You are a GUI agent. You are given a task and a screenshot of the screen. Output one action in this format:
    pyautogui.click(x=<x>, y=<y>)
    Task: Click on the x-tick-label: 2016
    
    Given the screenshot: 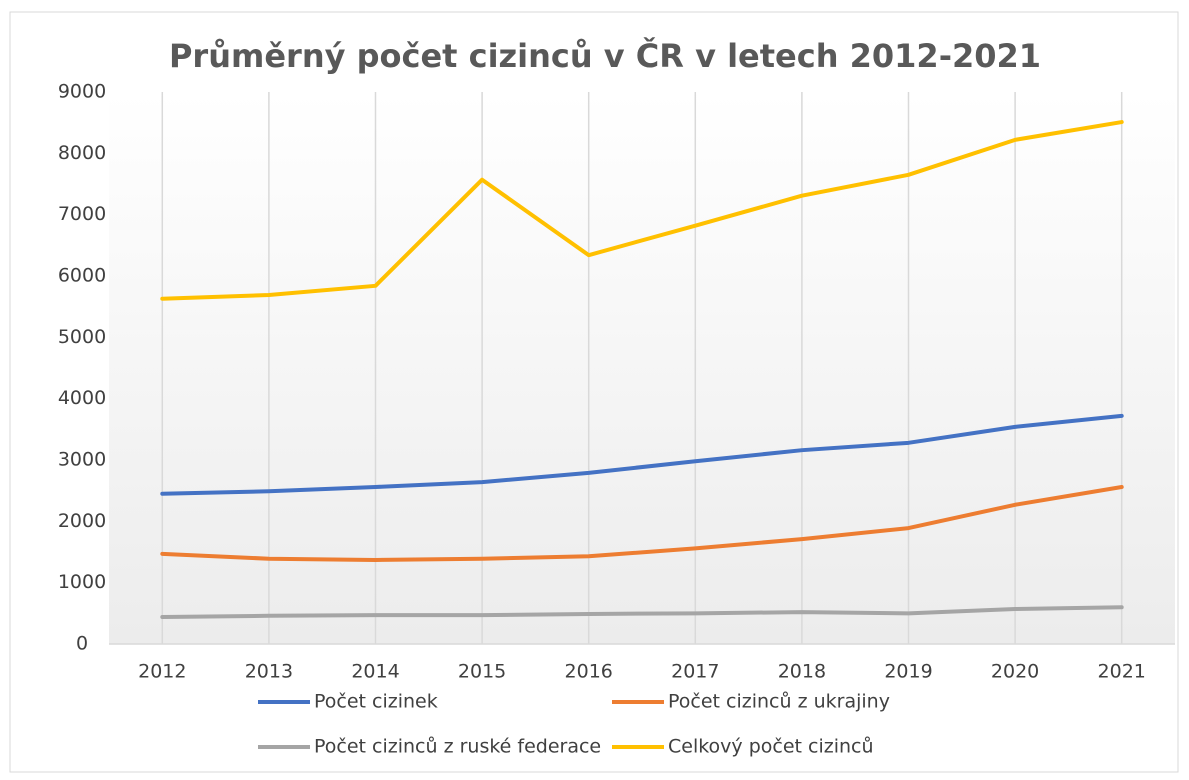 What is the action you would take?
    pyautogui.click(x=589, y=672)
    